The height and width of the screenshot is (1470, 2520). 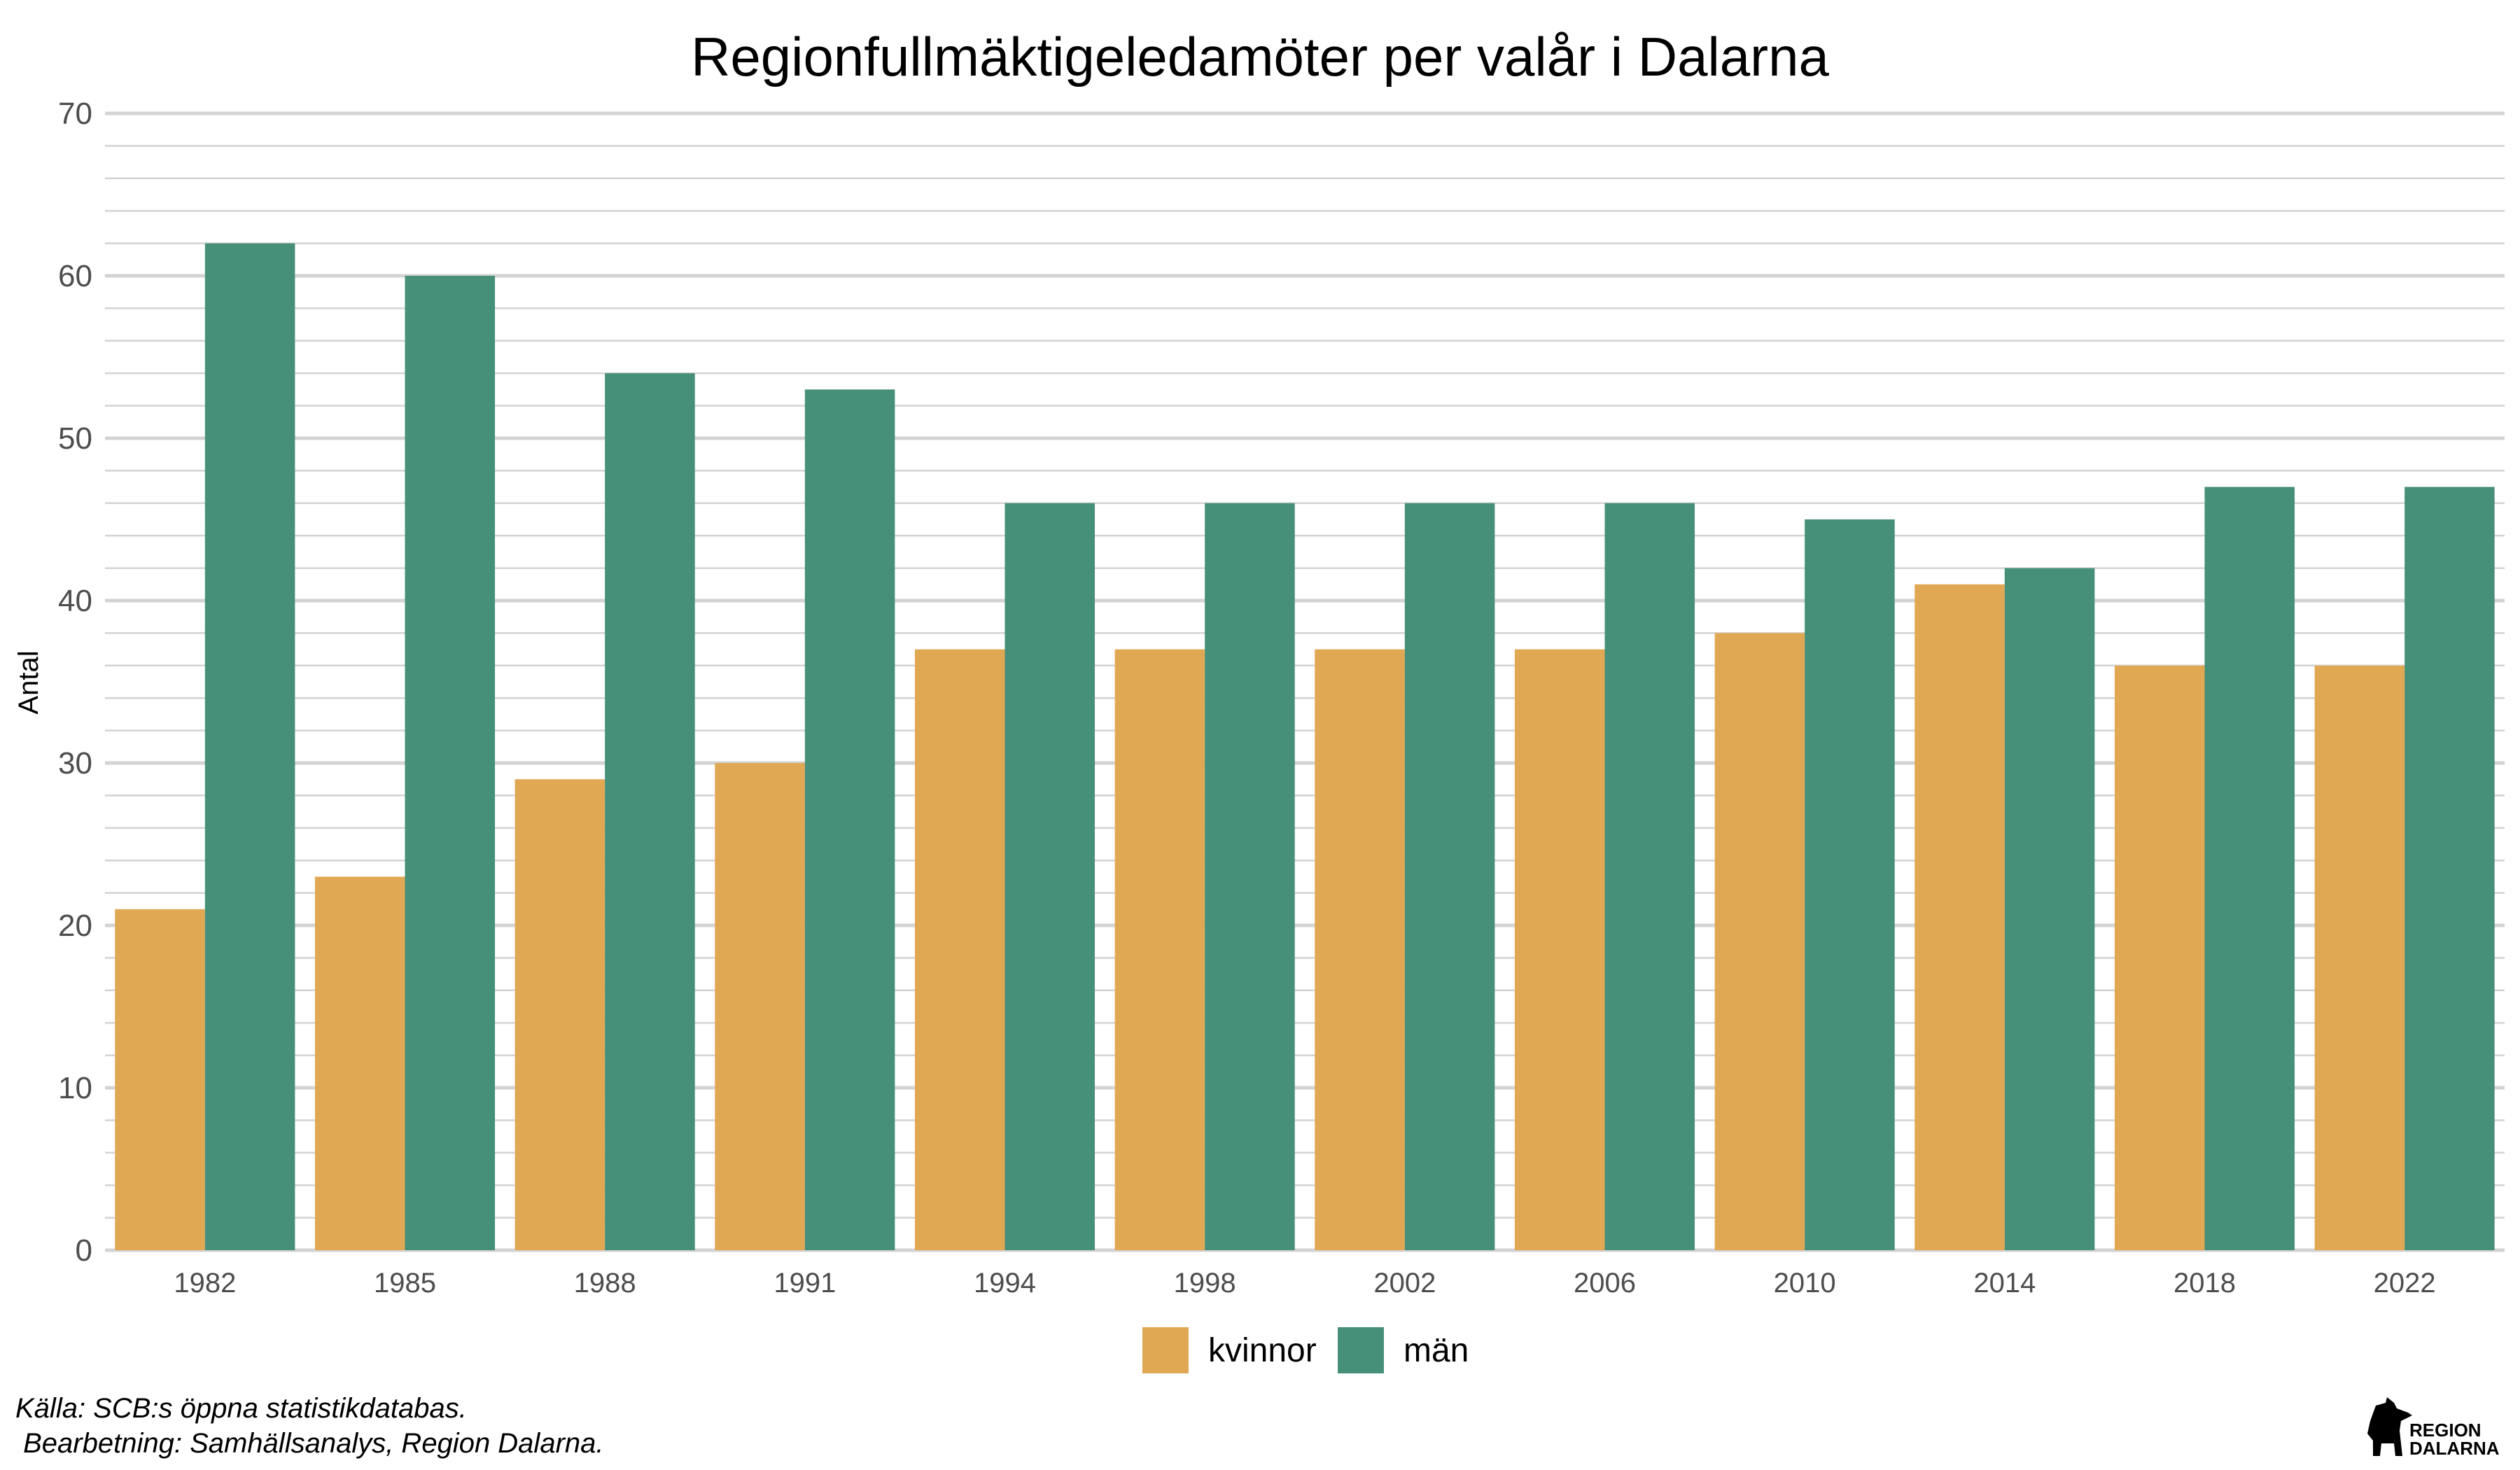 What do you see at coordinates (1436, 1350) in the screenshot?
I see `legend-label-män: män` at bounding box center [1436, 1350].